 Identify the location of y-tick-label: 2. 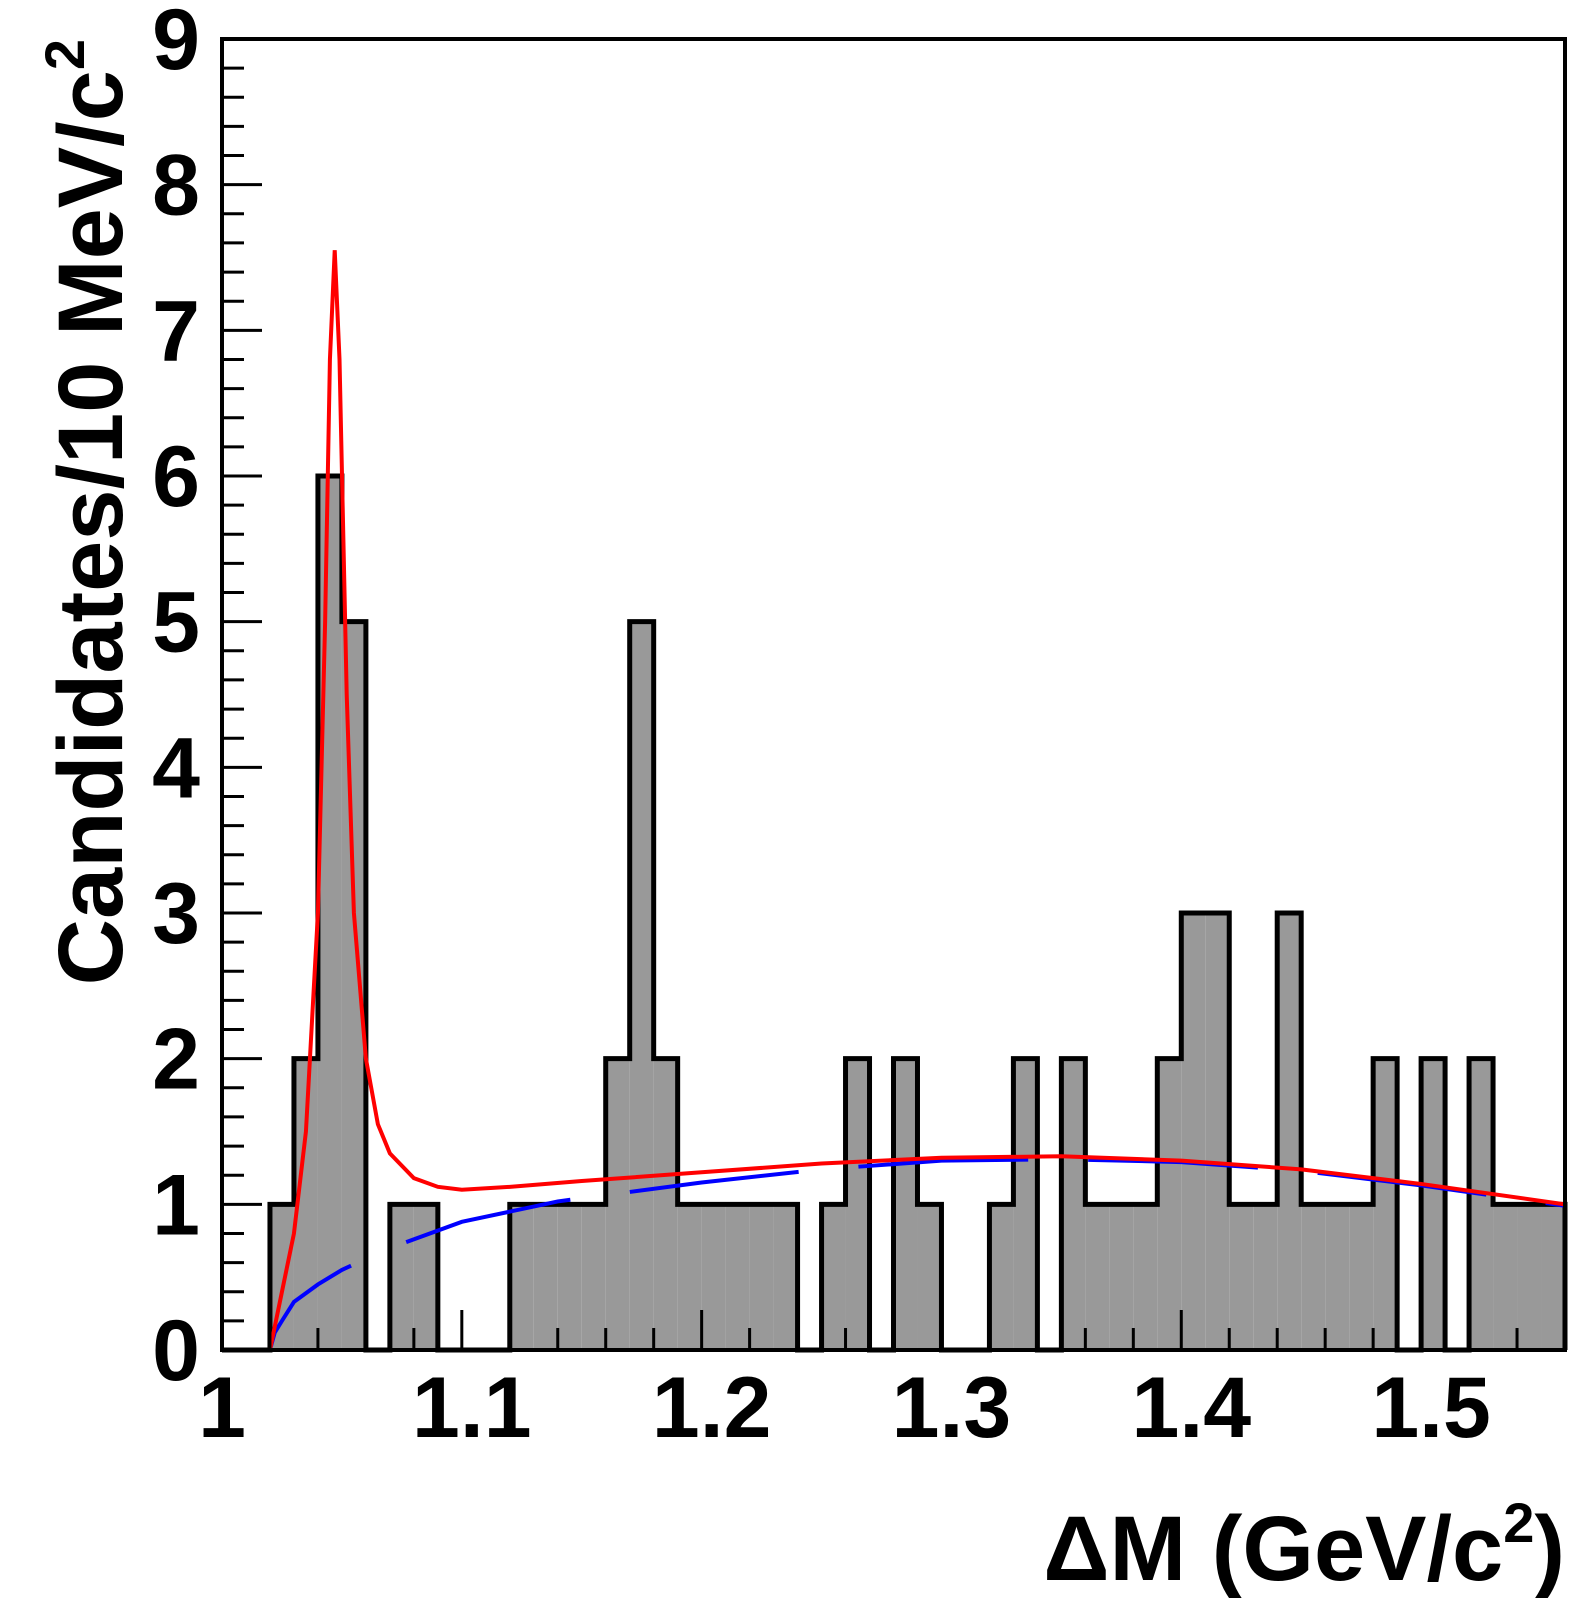
(176, 1060).